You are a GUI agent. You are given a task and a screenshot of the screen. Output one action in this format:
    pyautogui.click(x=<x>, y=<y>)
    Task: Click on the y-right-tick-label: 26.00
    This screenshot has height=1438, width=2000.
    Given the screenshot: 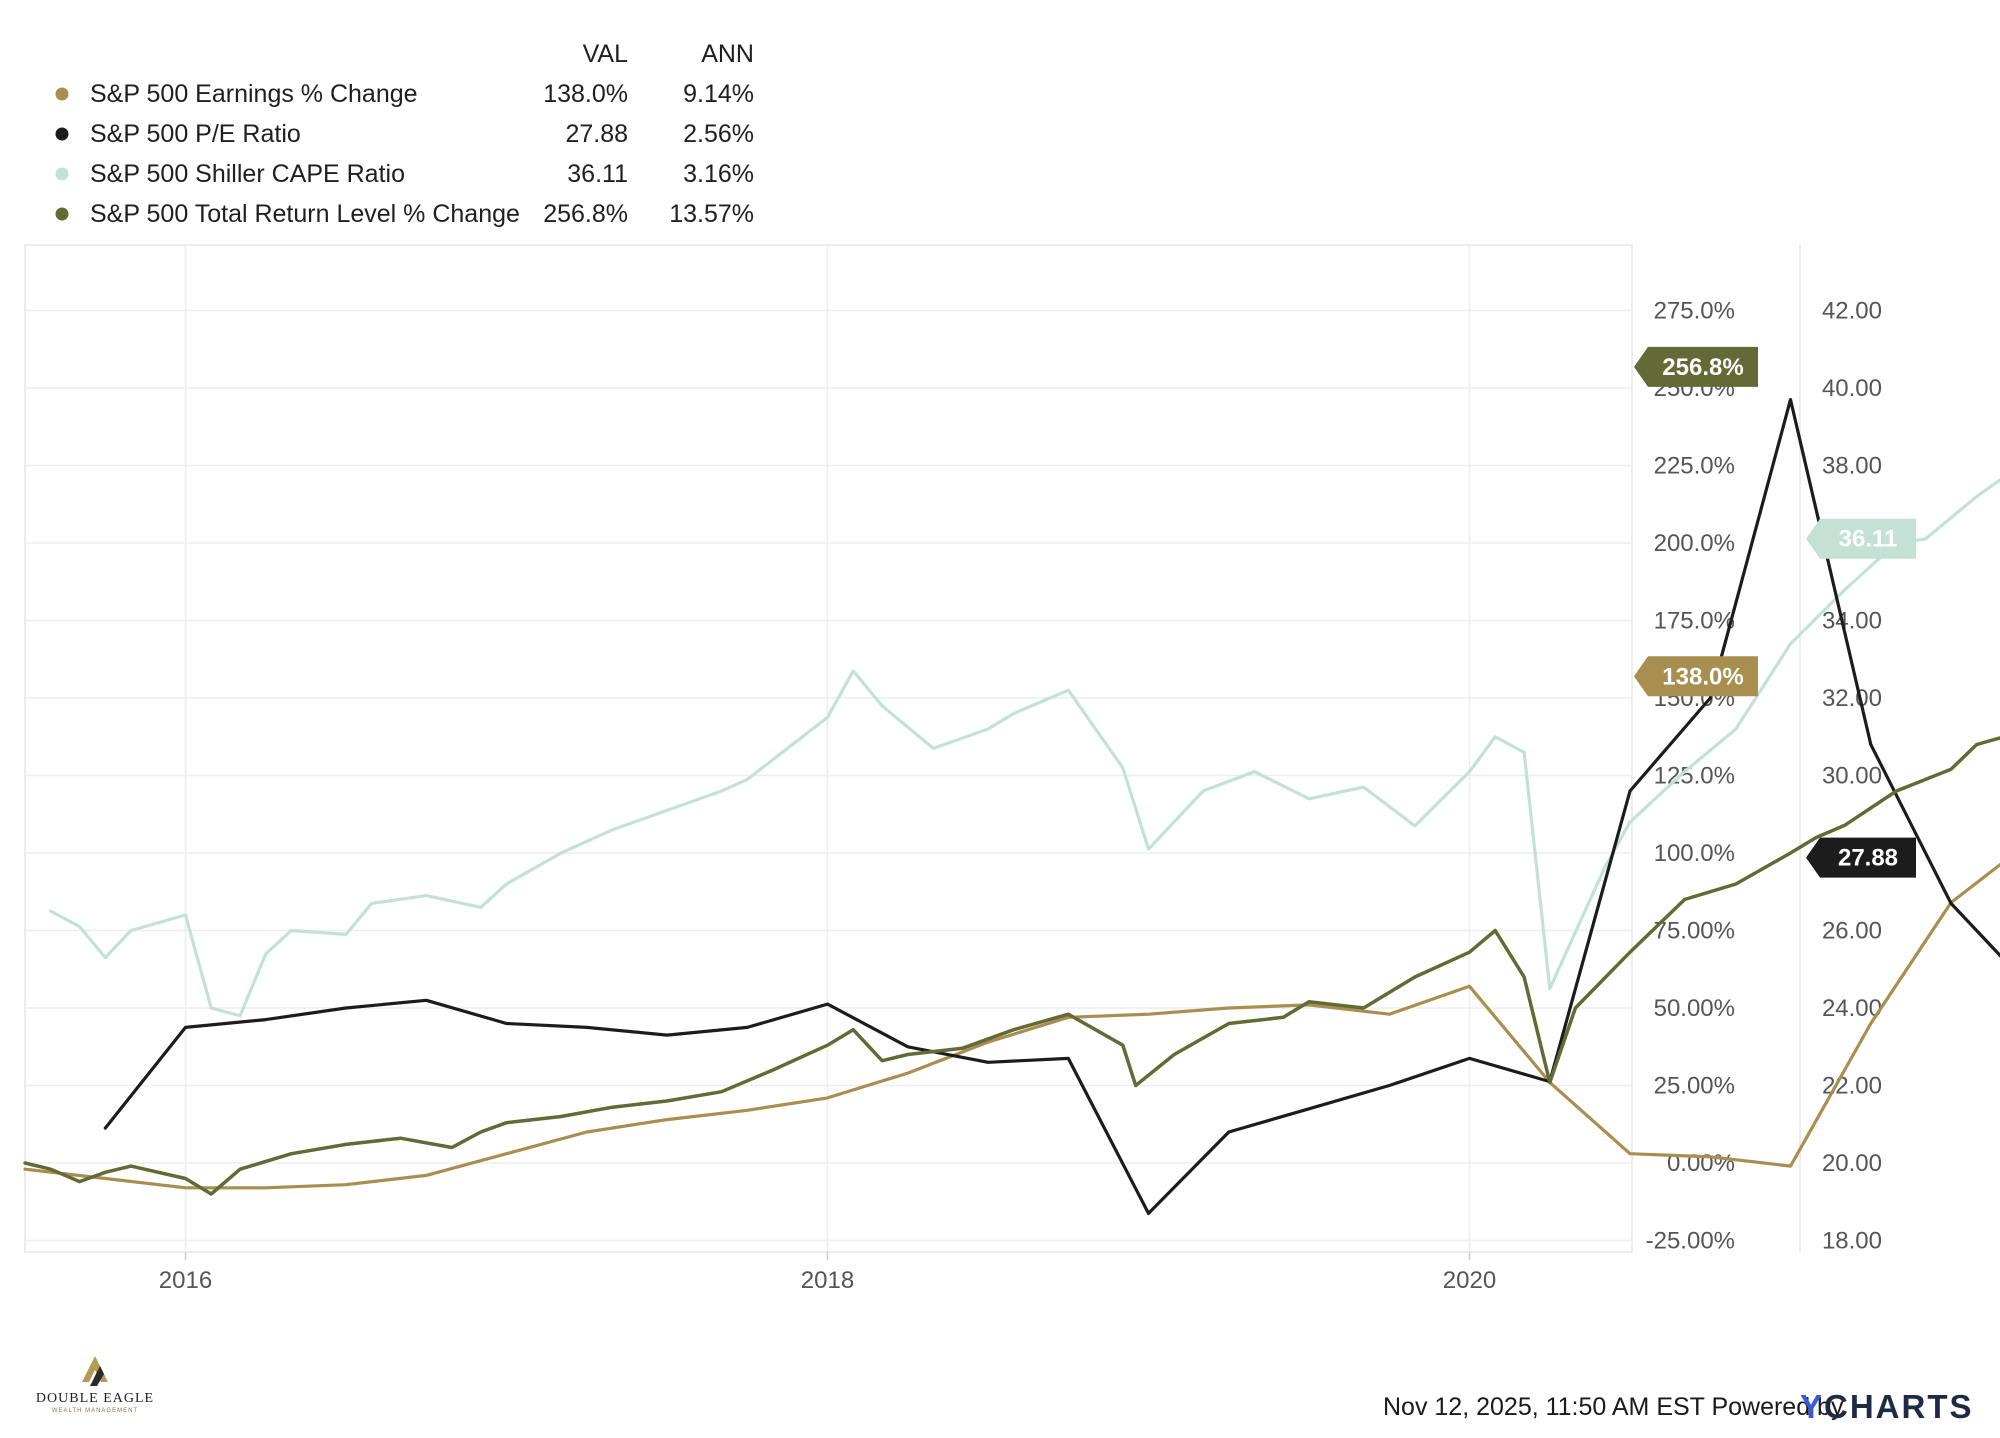 What is the action you would take?
    pyautogui.click(x=1852, y=931)
    